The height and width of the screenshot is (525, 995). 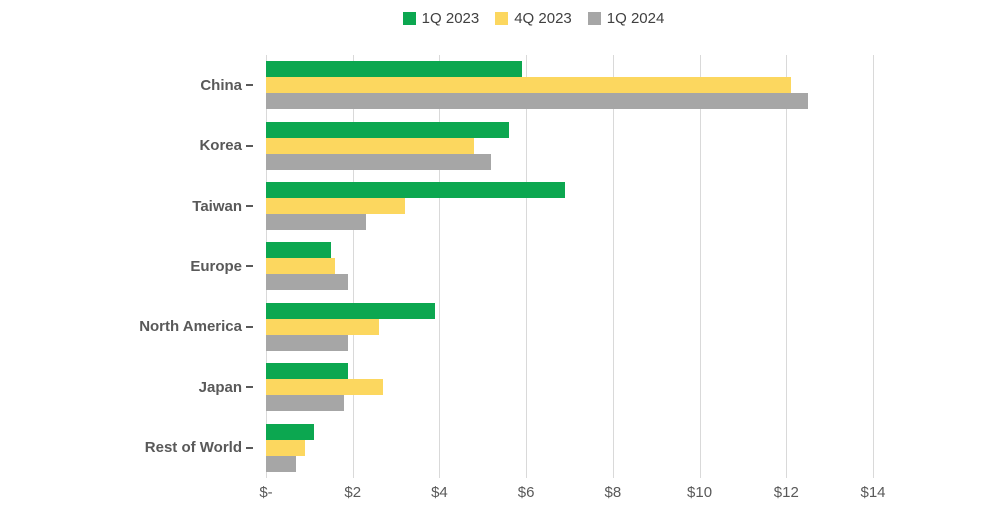 What do you see at coordinates (281, 463) in the screenshot?
I see `bar-1q-2024-rest-of-world` at bounding box center [281, 463].